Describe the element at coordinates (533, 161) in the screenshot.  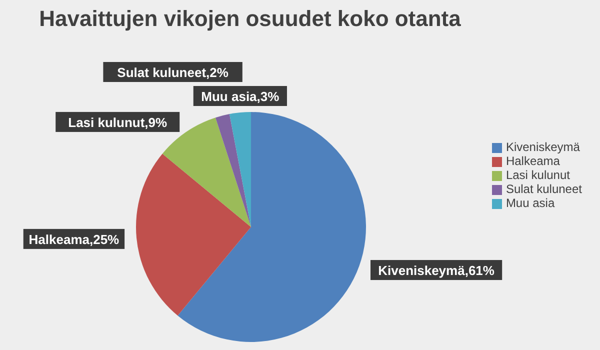
I see `legend-label: Halkeama` at that location.